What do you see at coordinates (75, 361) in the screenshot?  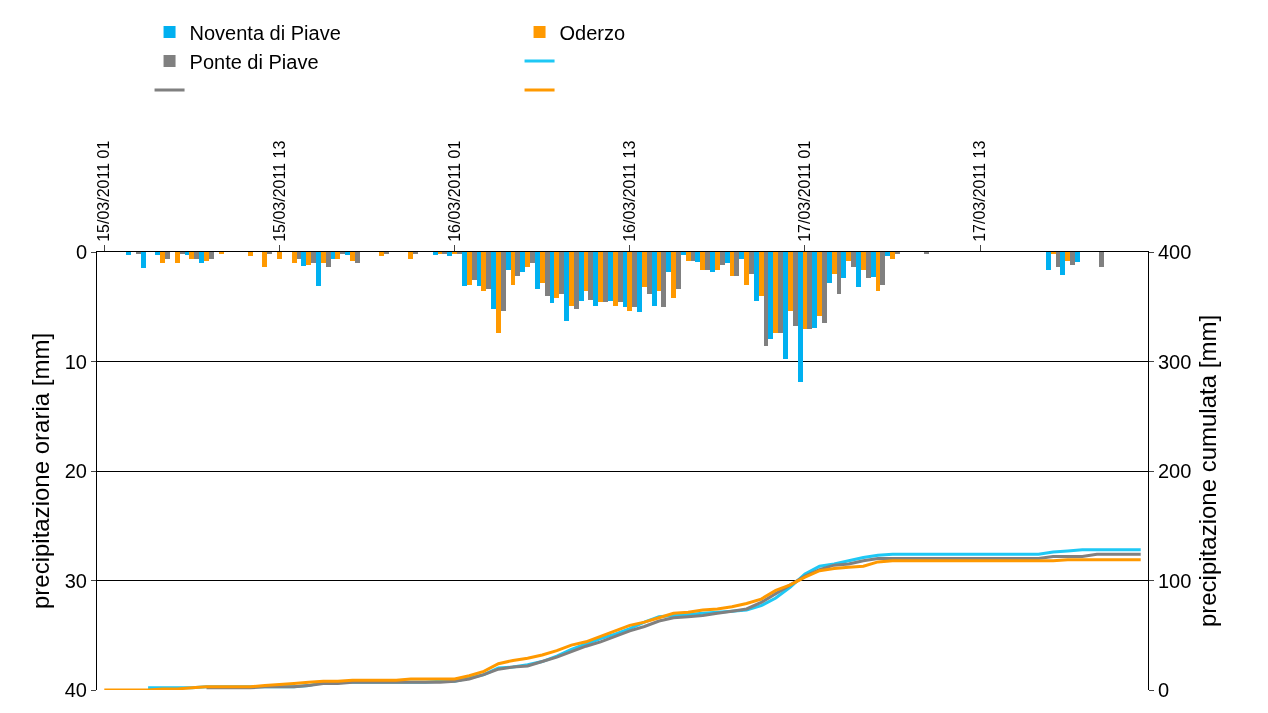 I see `y-tick-label: 10` at bounding box center [75, 361].